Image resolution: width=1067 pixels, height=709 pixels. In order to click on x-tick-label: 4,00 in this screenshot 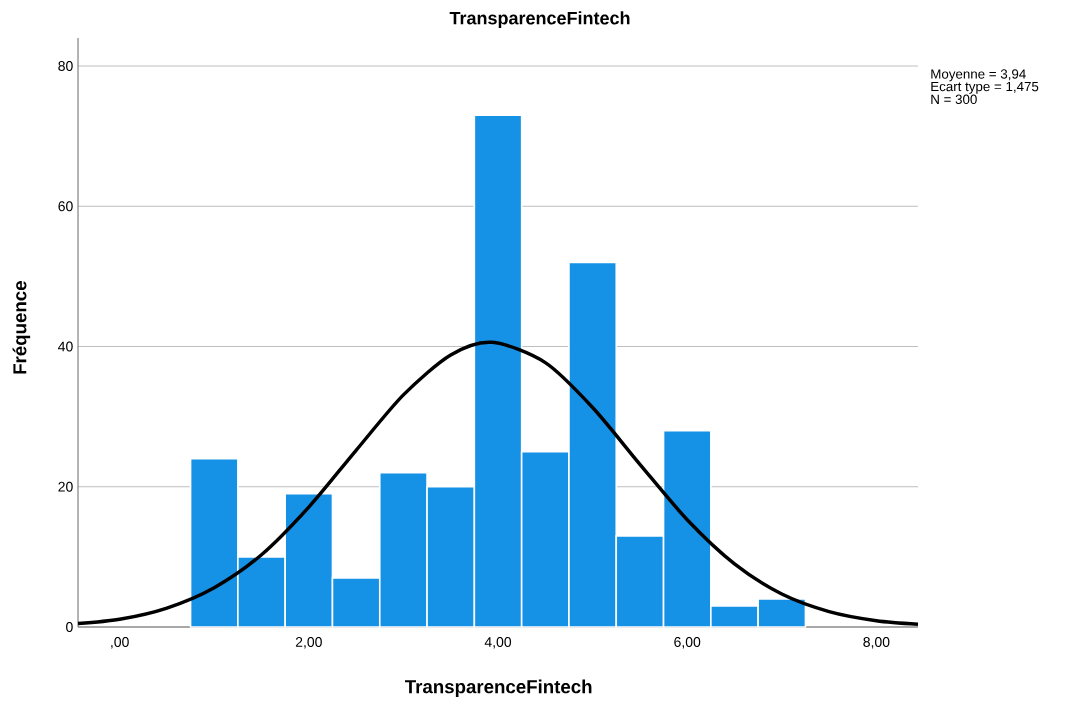, I will do `click(498, 643)`.